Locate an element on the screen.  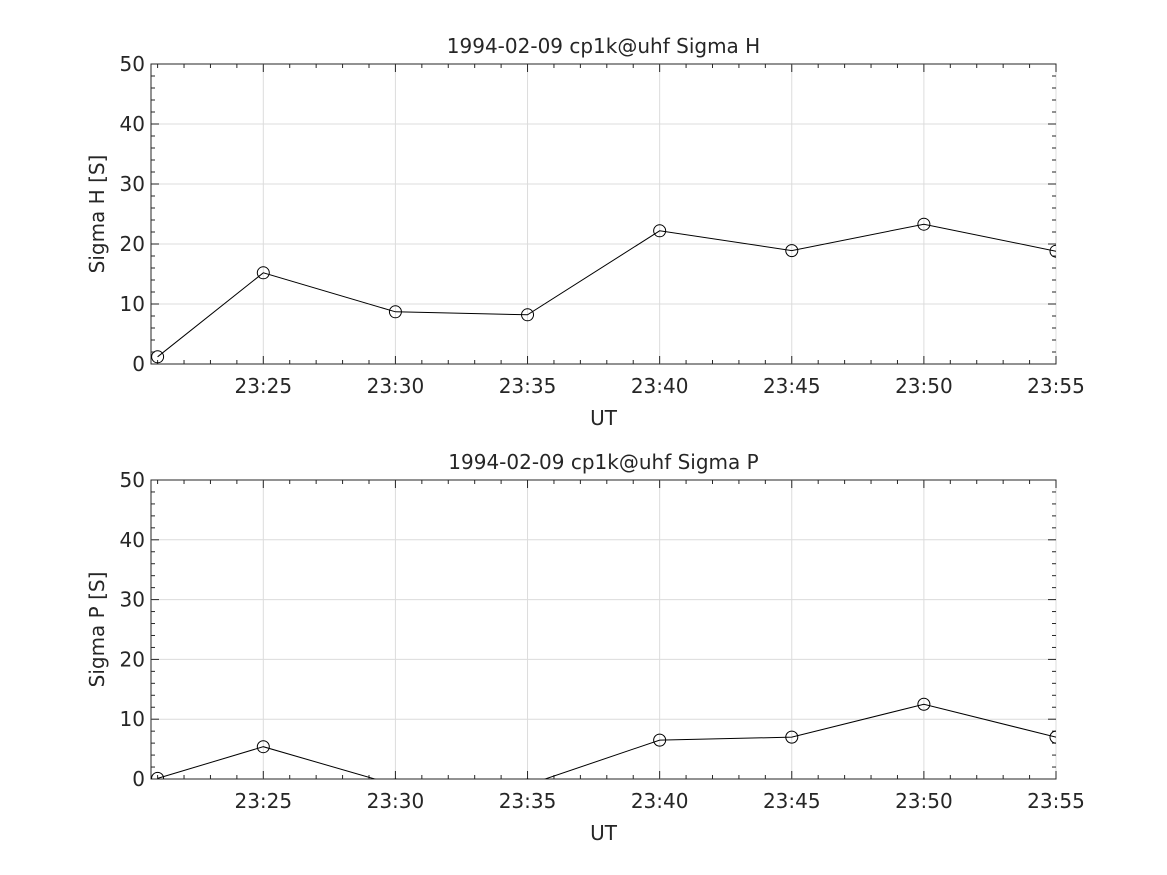
chart-title: 1994-02-09 cp1k@uhf Sigma P is located at coordinates (603, 462).